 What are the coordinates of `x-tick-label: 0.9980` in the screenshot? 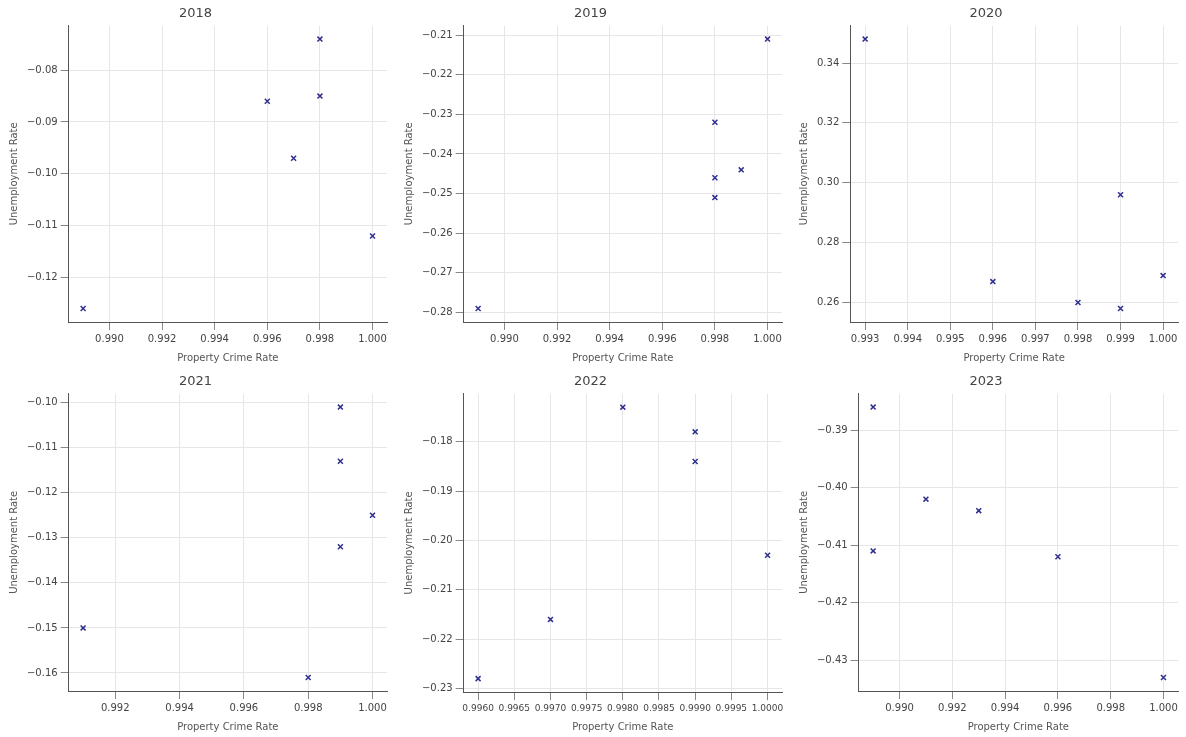 It's located at (623, 707).